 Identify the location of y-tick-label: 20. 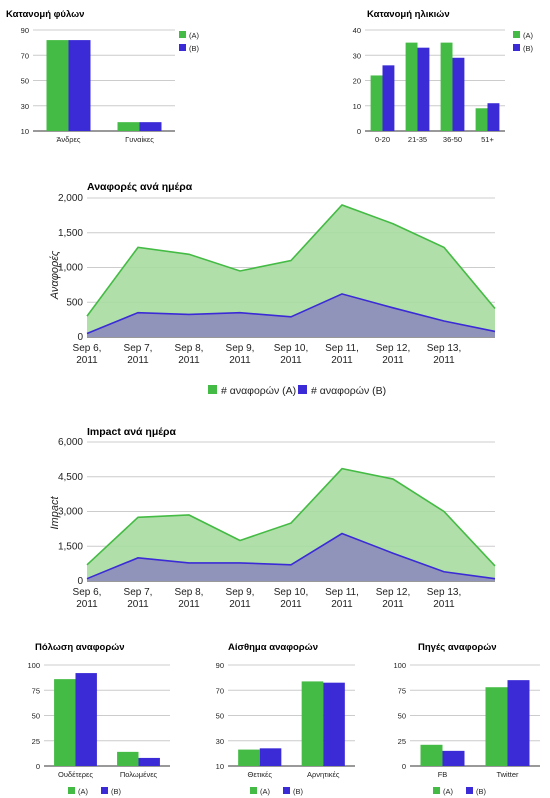
(357, 81).